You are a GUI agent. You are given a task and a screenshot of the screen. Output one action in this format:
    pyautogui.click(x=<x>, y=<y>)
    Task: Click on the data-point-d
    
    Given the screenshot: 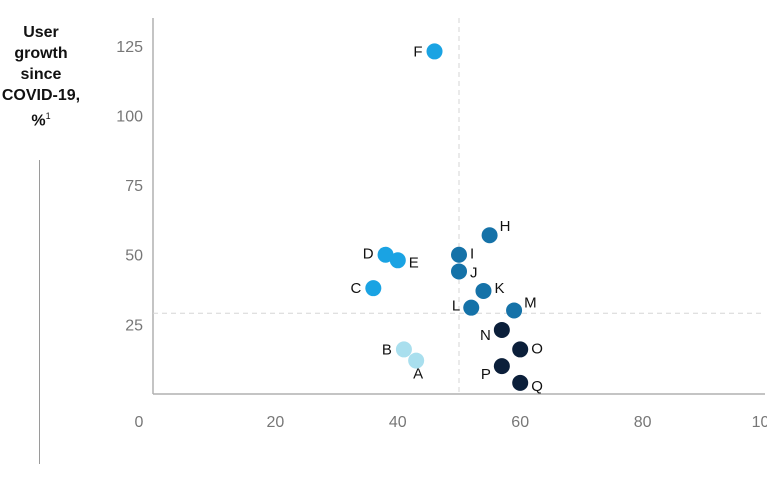 What is the action you would take?
    pyautogui.click(x=385, y=254)
    